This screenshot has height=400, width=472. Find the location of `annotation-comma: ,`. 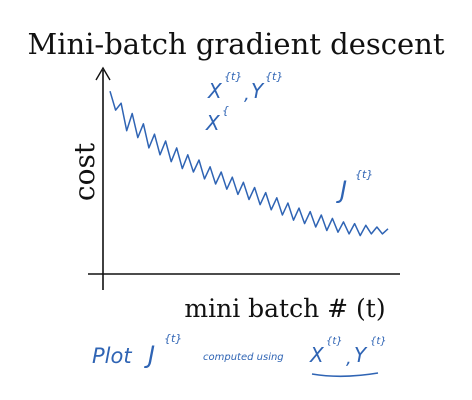

annotation-comma: , is located at coordinates (247, 94).